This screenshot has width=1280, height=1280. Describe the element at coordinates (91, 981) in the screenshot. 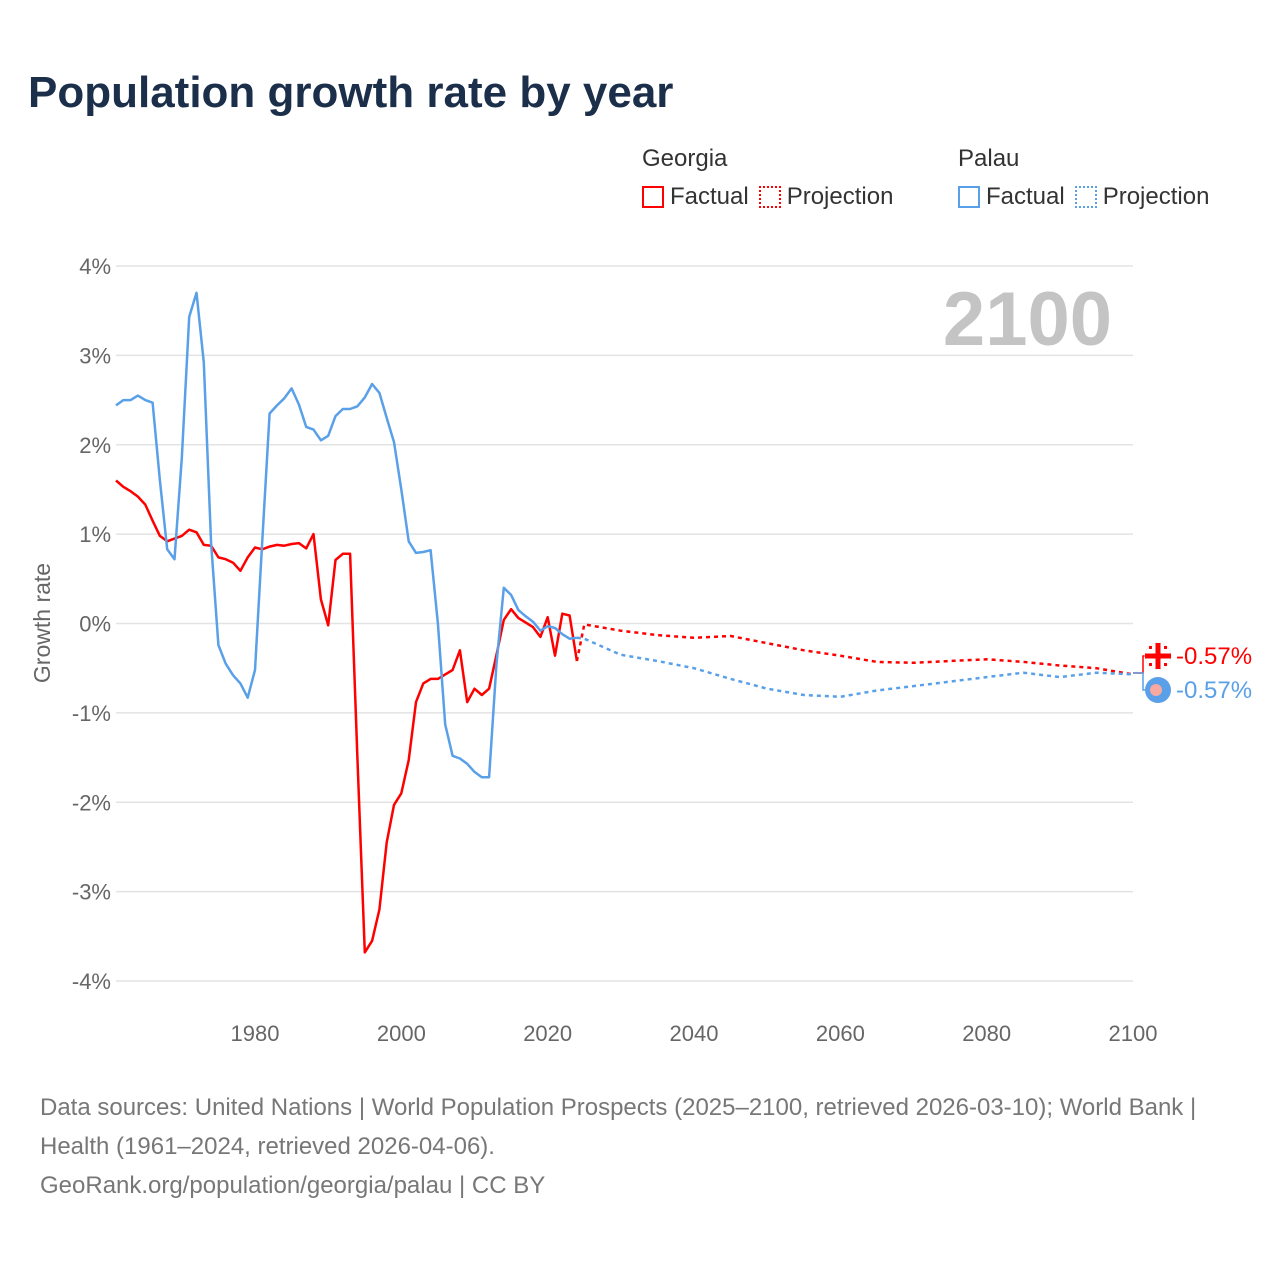

I see `y-tick-label: -4%` at that location.